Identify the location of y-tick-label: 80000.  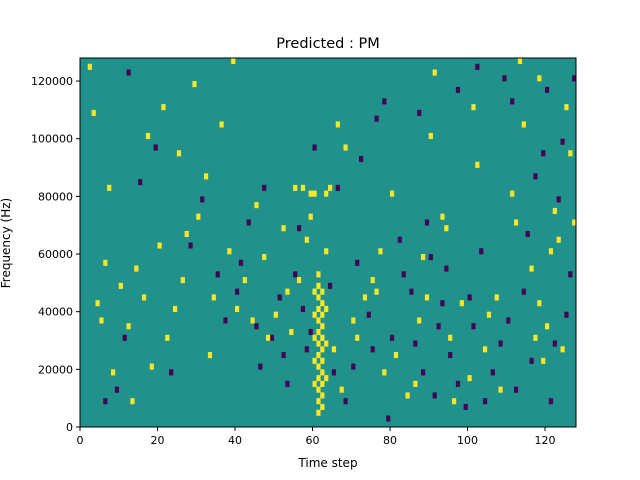
(55, 196).